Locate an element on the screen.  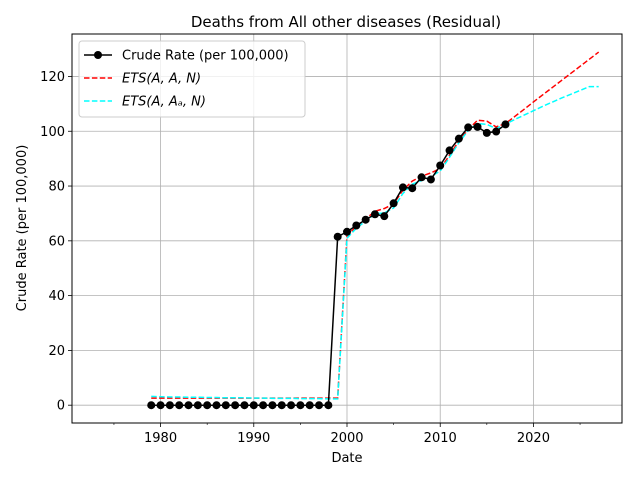
legend-box is located at coordinates (192, 79).